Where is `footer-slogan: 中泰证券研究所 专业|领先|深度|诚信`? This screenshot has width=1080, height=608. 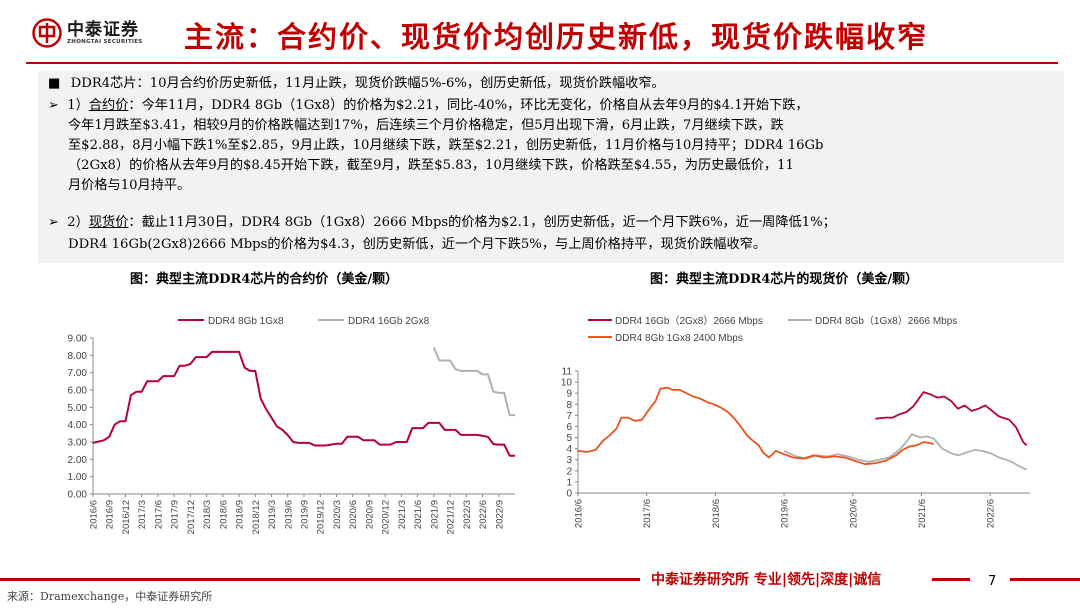 footer-slogan: 中泰证券研究所 专业|领先|深度|诚信 is located at coordinates (766, 580).